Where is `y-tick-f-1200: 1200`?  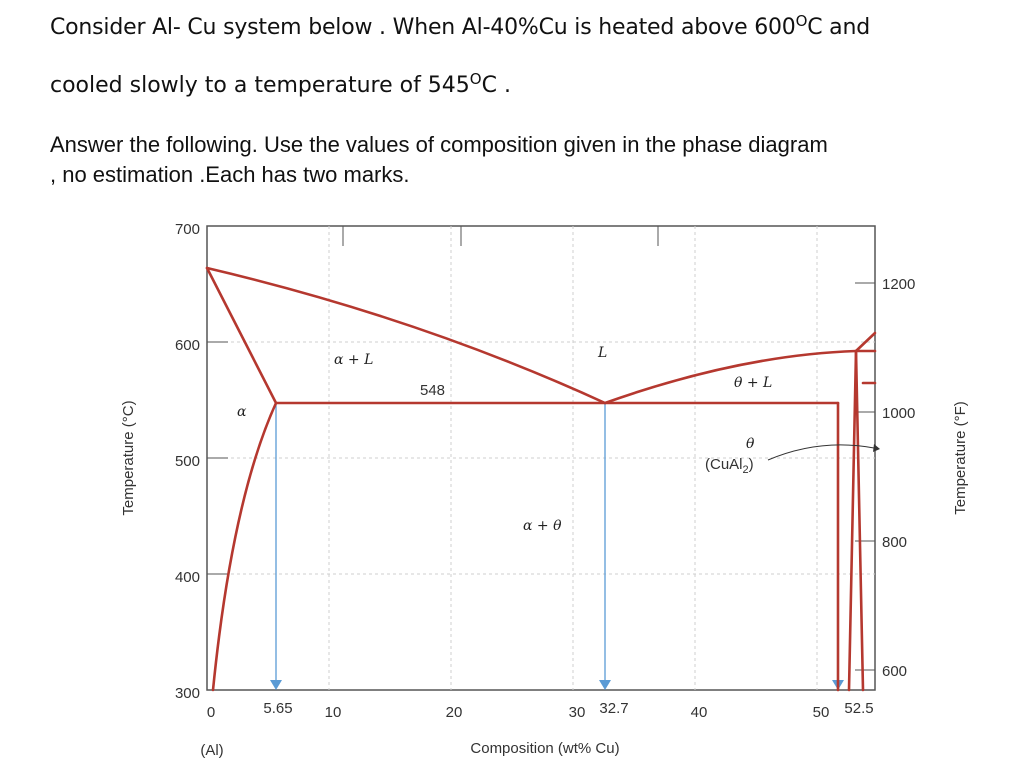 y-tick-f-1200: 1200 is located at coordinates (898, 284).